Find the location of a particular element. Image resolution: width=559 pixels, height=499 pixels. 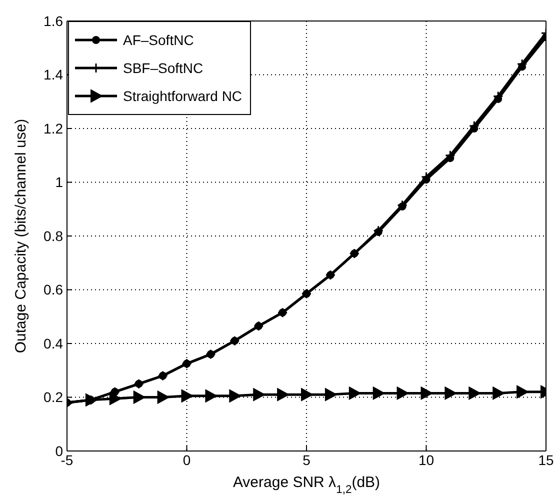

y-tick-label: 1.6 is located at coordinates (54, 20).